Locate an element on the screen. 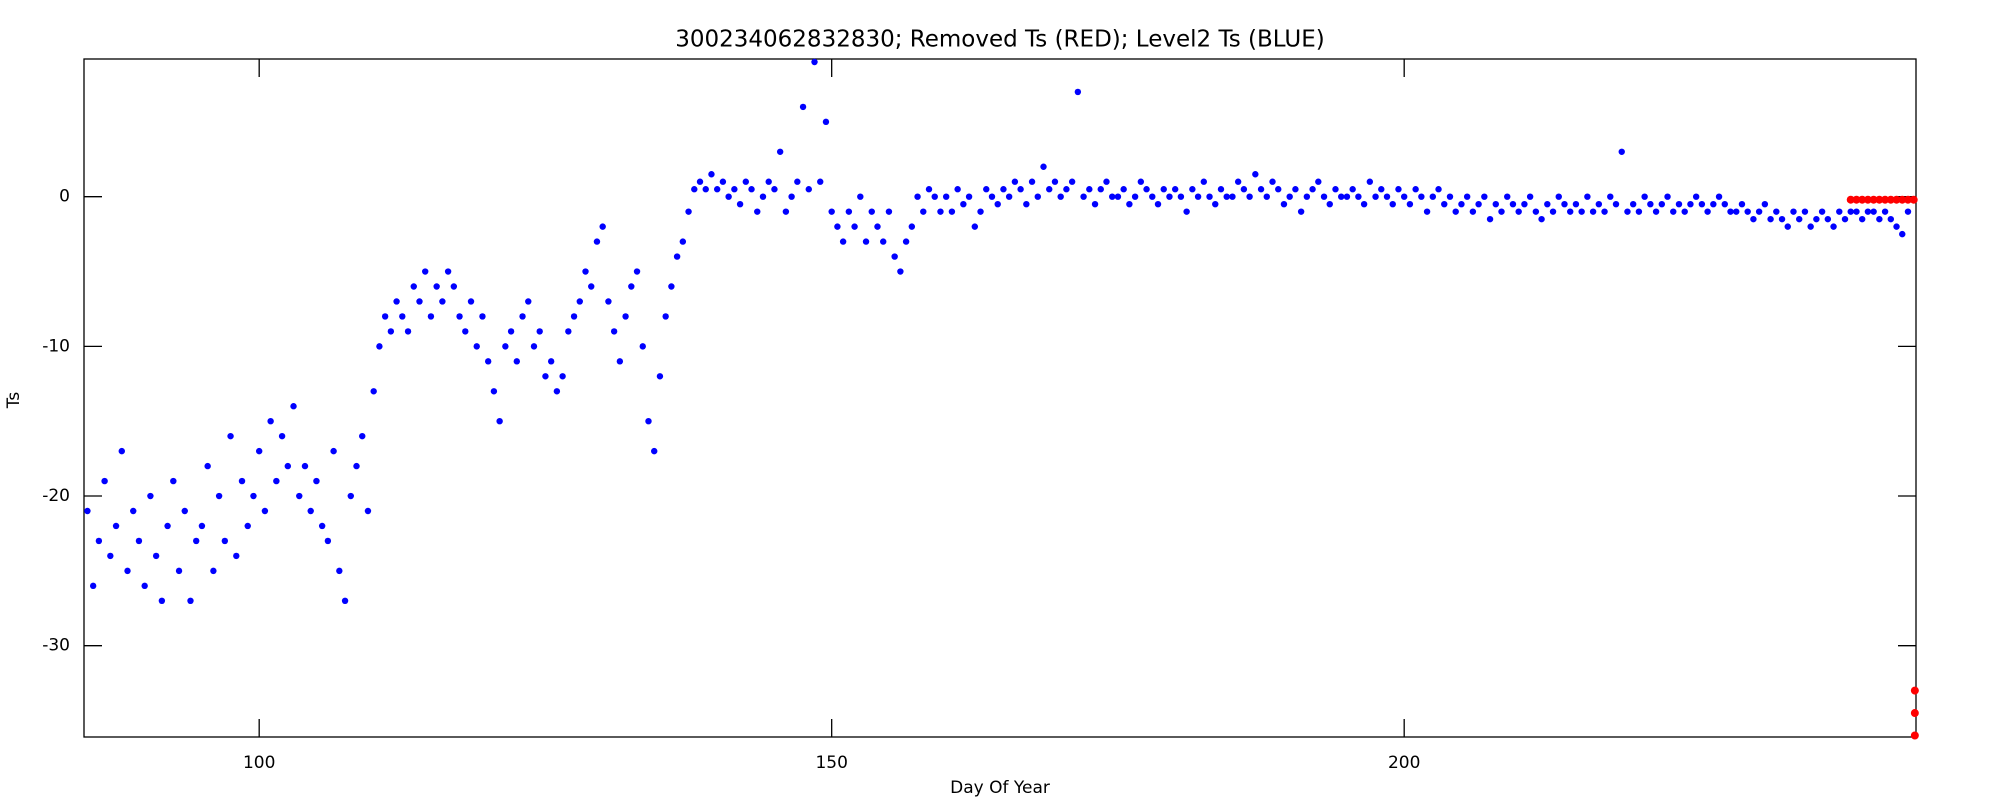  y-tick-label: -10 is located at coordinates (56, 346).